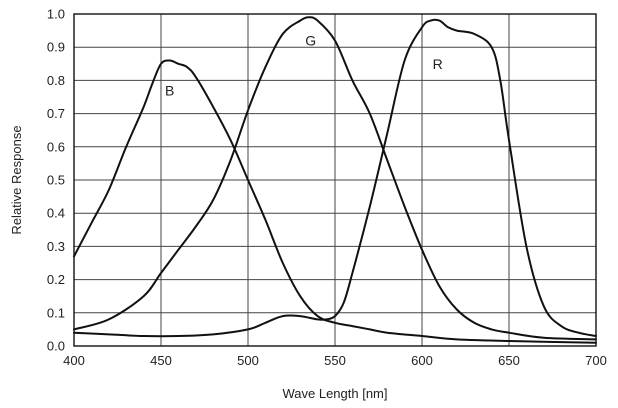  Describe the element at coordinates (304, 66) in the screenshot. I see `curve-labels: B G R` at that location.